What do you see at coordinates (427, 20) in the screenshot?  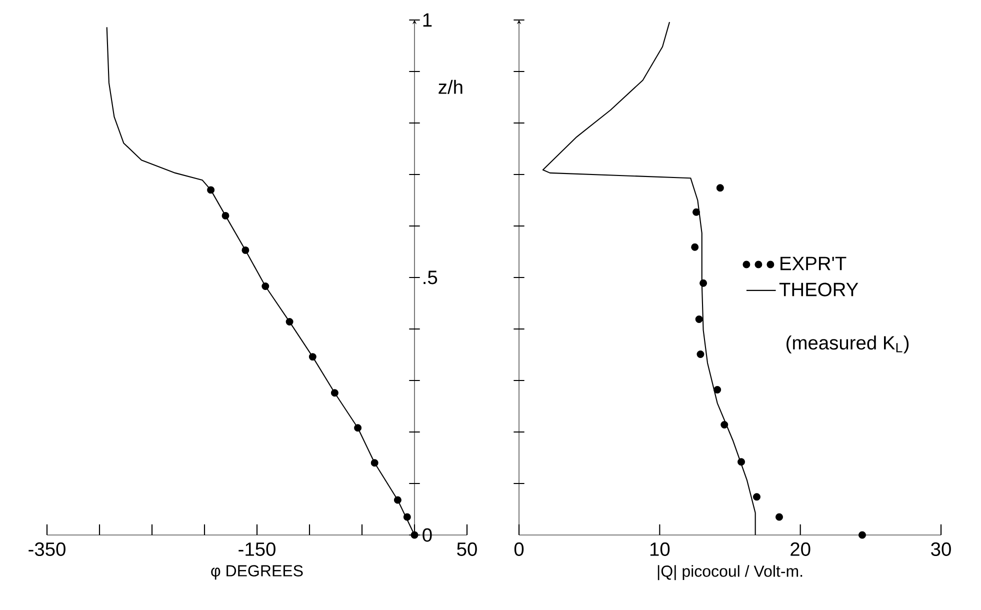 I see `y-tick-label: 1` at bounding box center [427, 20].